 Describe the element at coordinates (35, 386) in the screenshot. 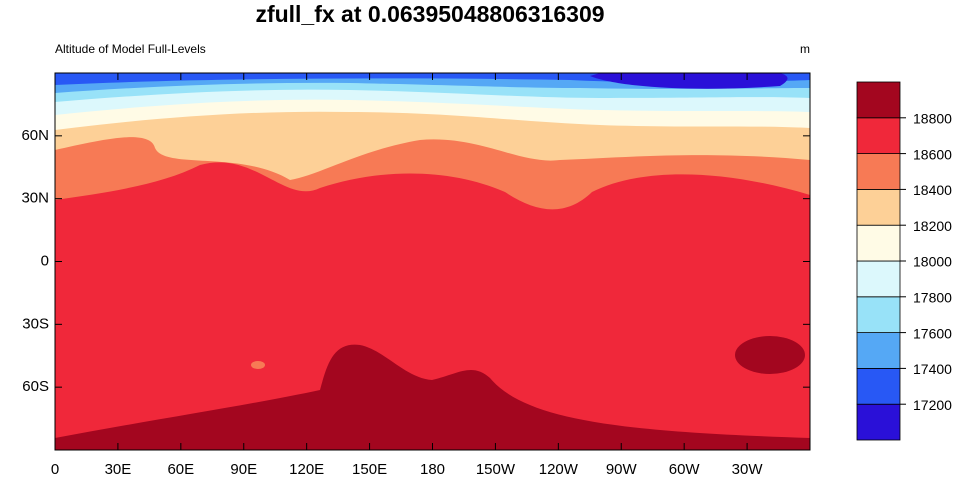

I see `y-tick-label: 60S` at that location.